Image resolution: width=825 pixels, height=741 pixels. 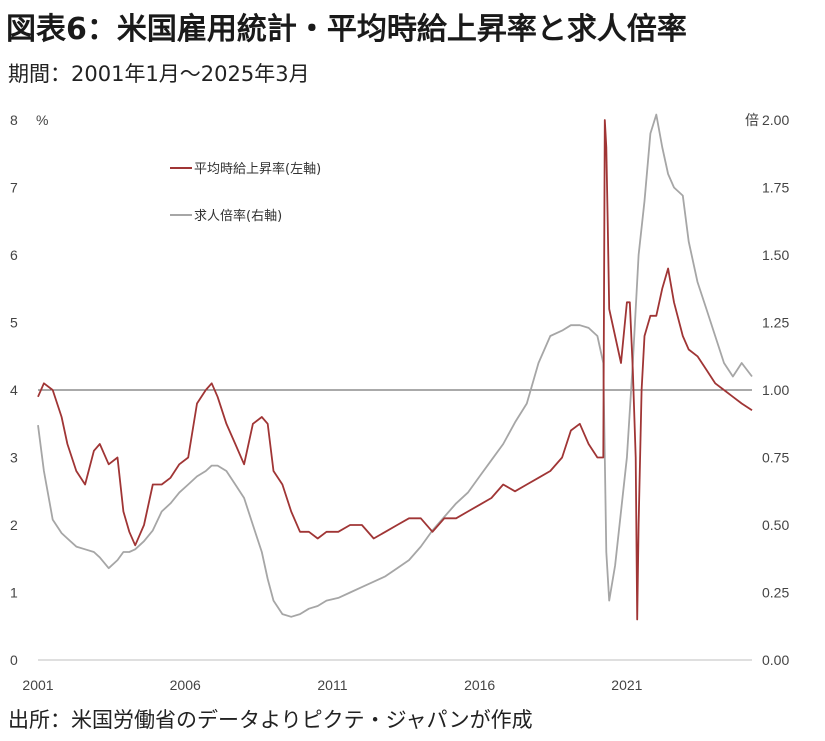 I want to click on right-tick-label: 1.50, so click(x=775, y=255).